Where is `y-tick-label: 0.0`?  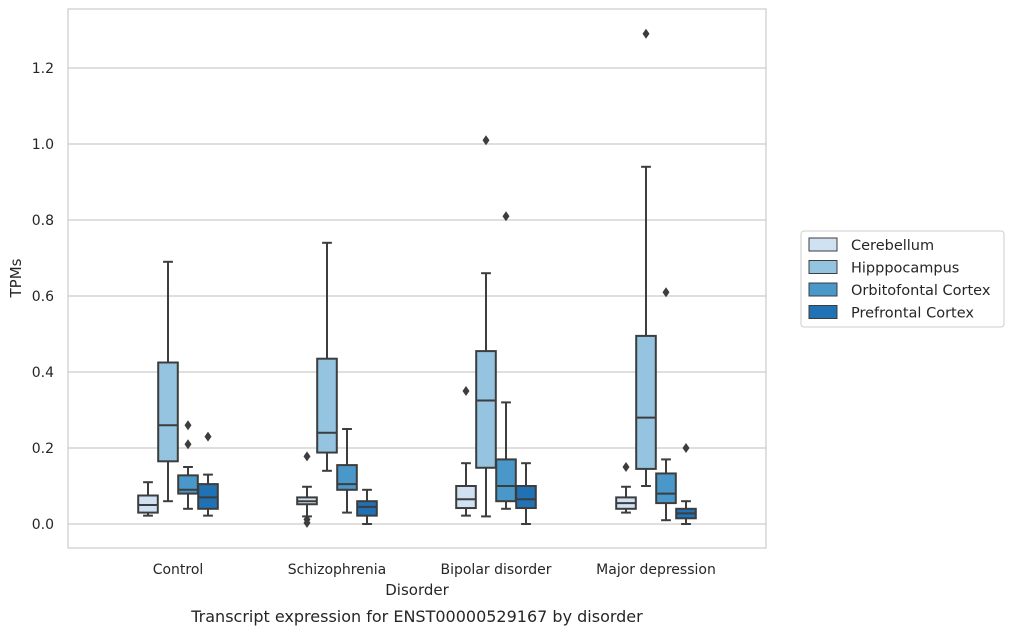
y-tick-label: 0.0 is located at coordinates (43, 525).